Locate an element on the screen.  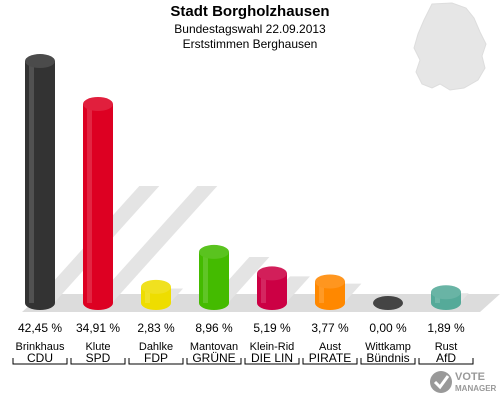
value-label: 1,89 % is located at coordinates (446, 328).